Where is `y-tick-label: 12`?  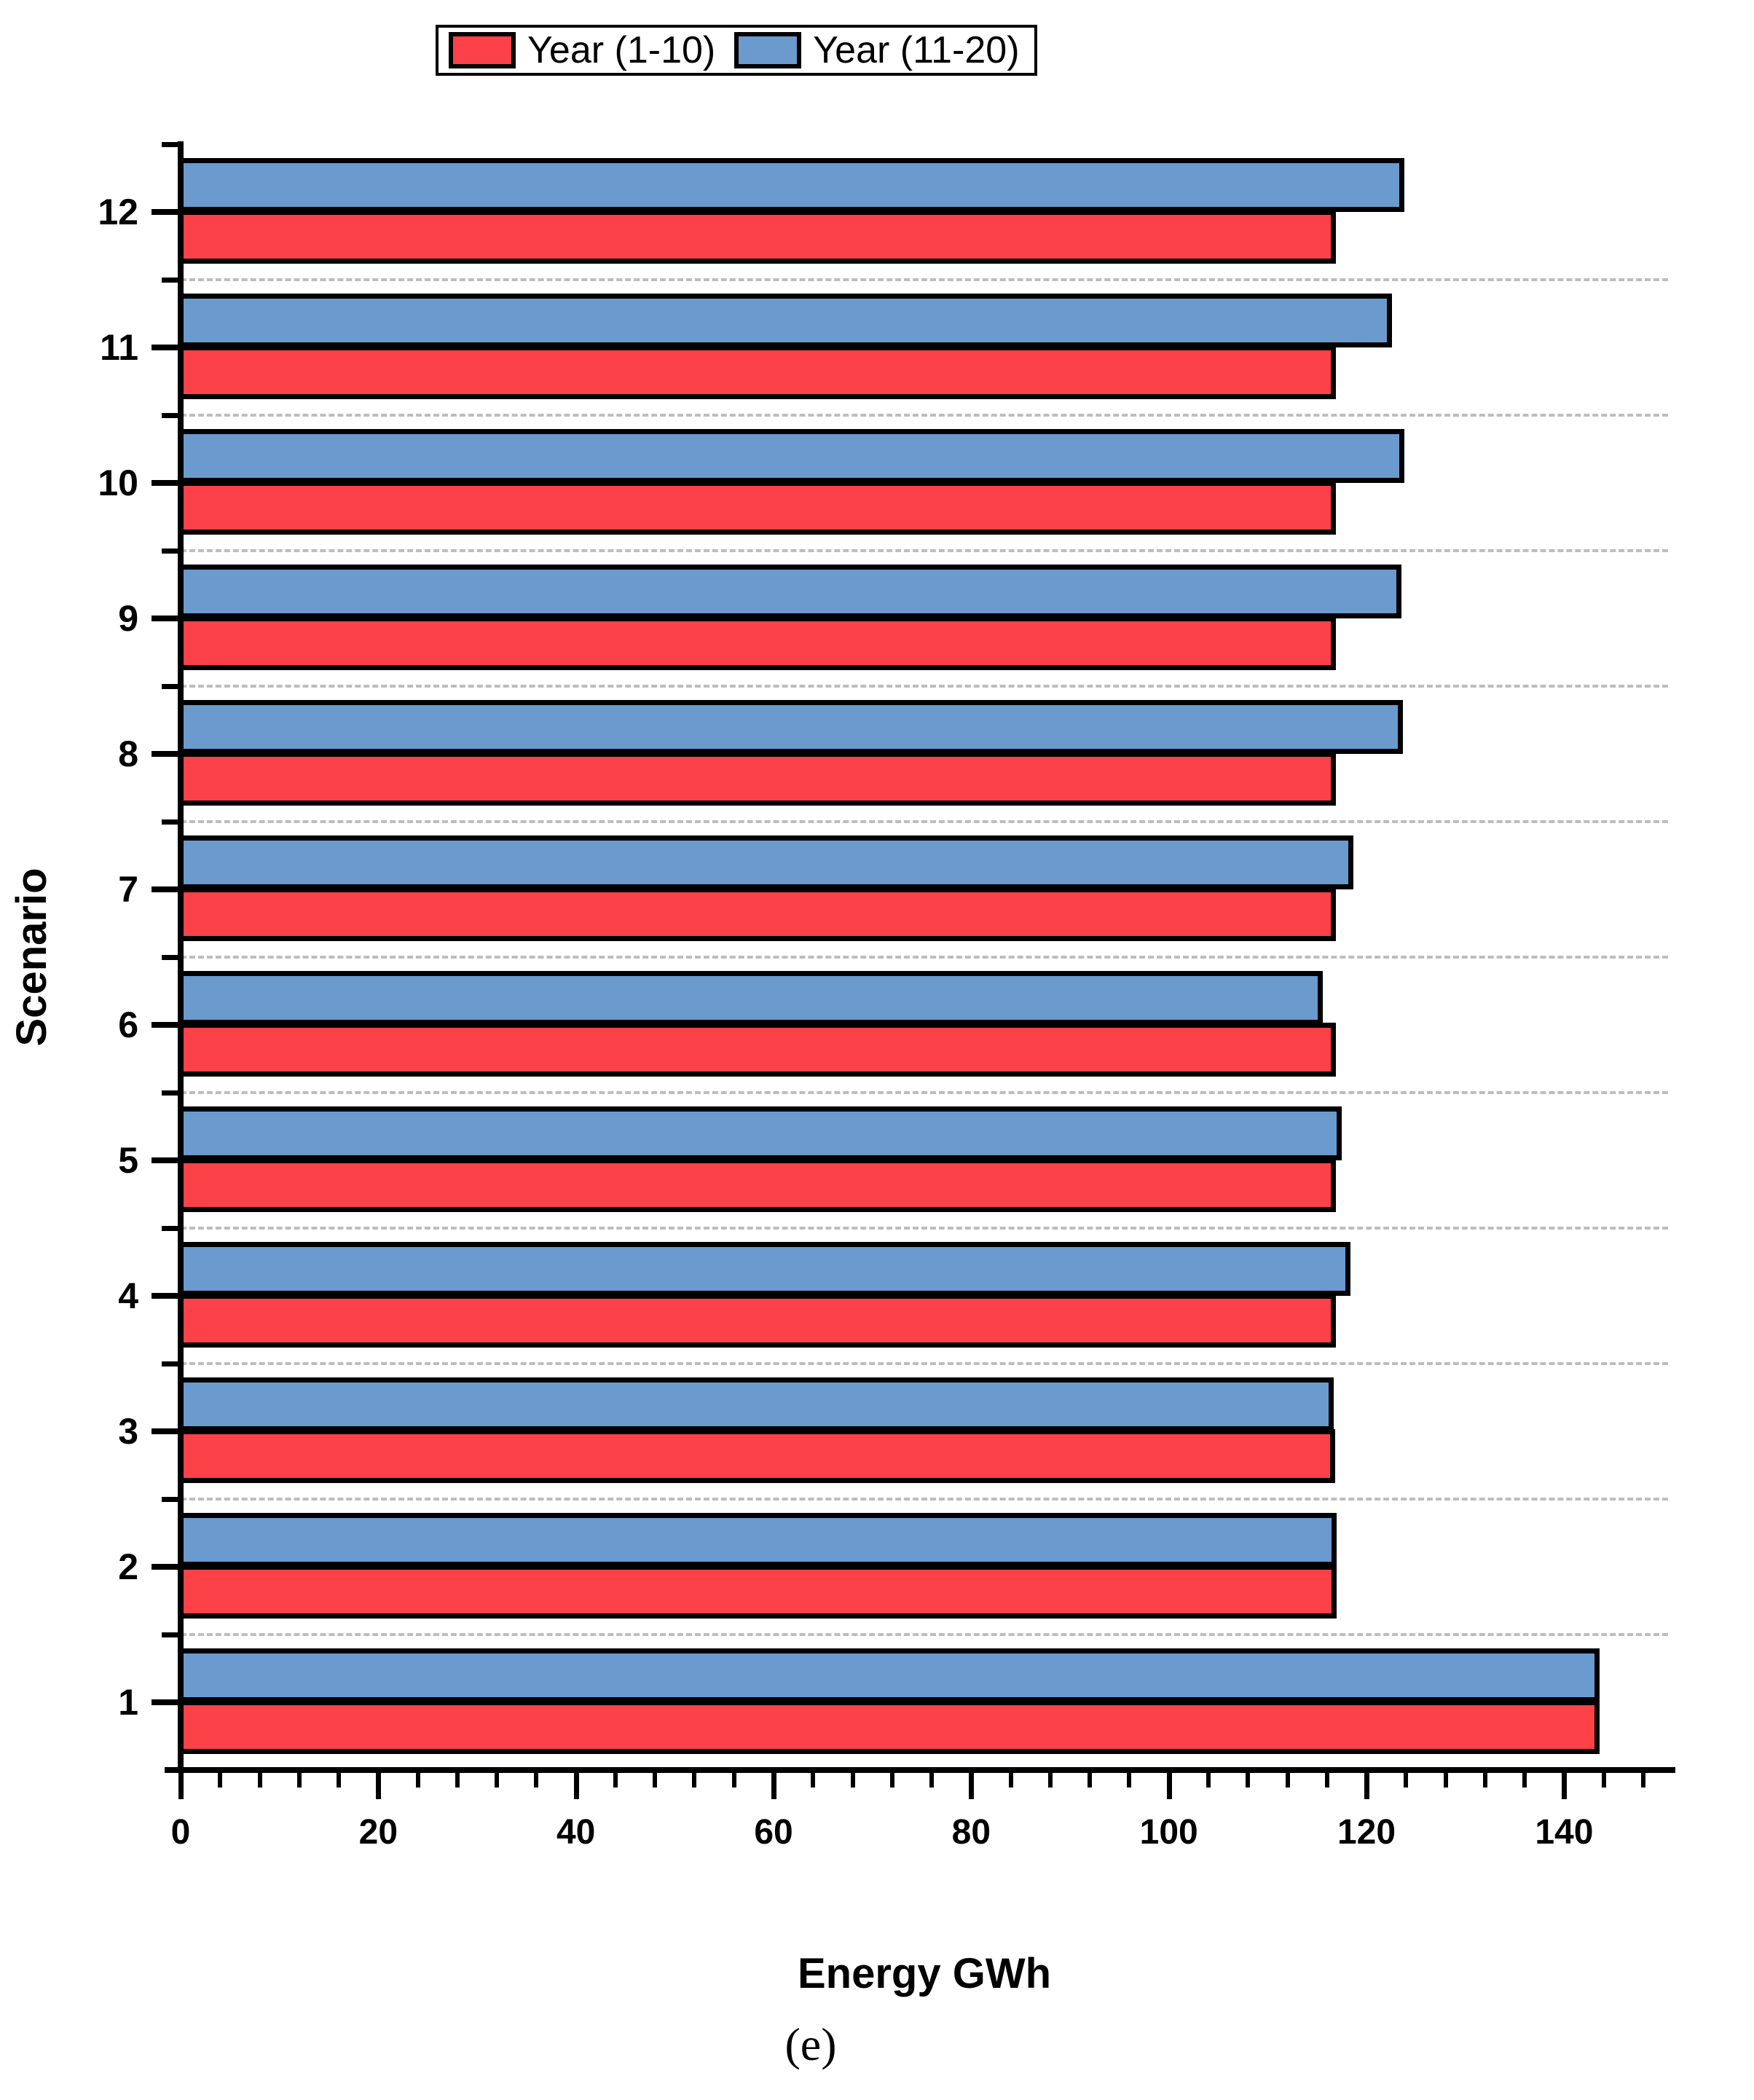
y-tick-label: 12 is located at coordinates (118, 212).